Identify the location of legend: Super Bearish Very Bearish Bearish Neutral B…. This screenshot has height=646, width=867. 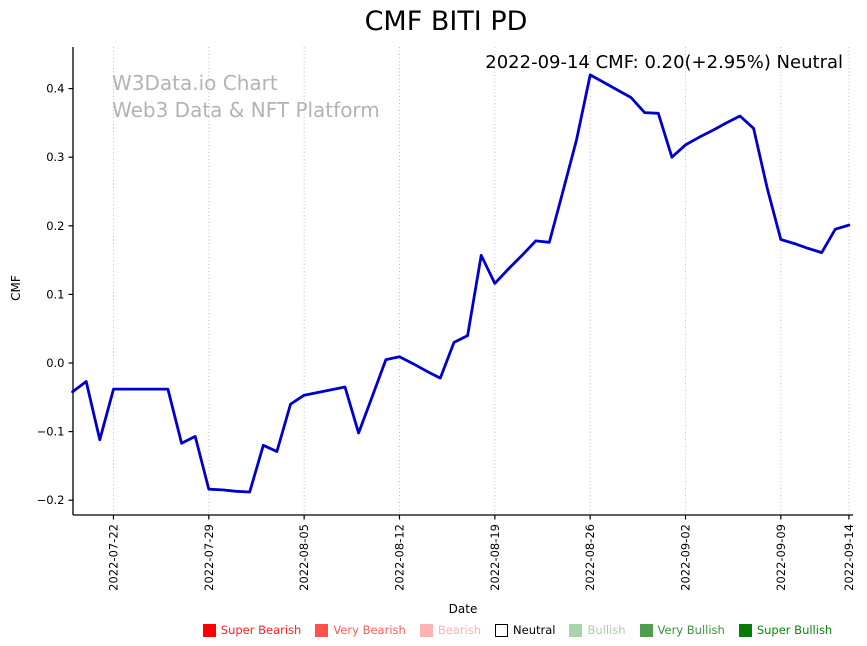
(475, 630).